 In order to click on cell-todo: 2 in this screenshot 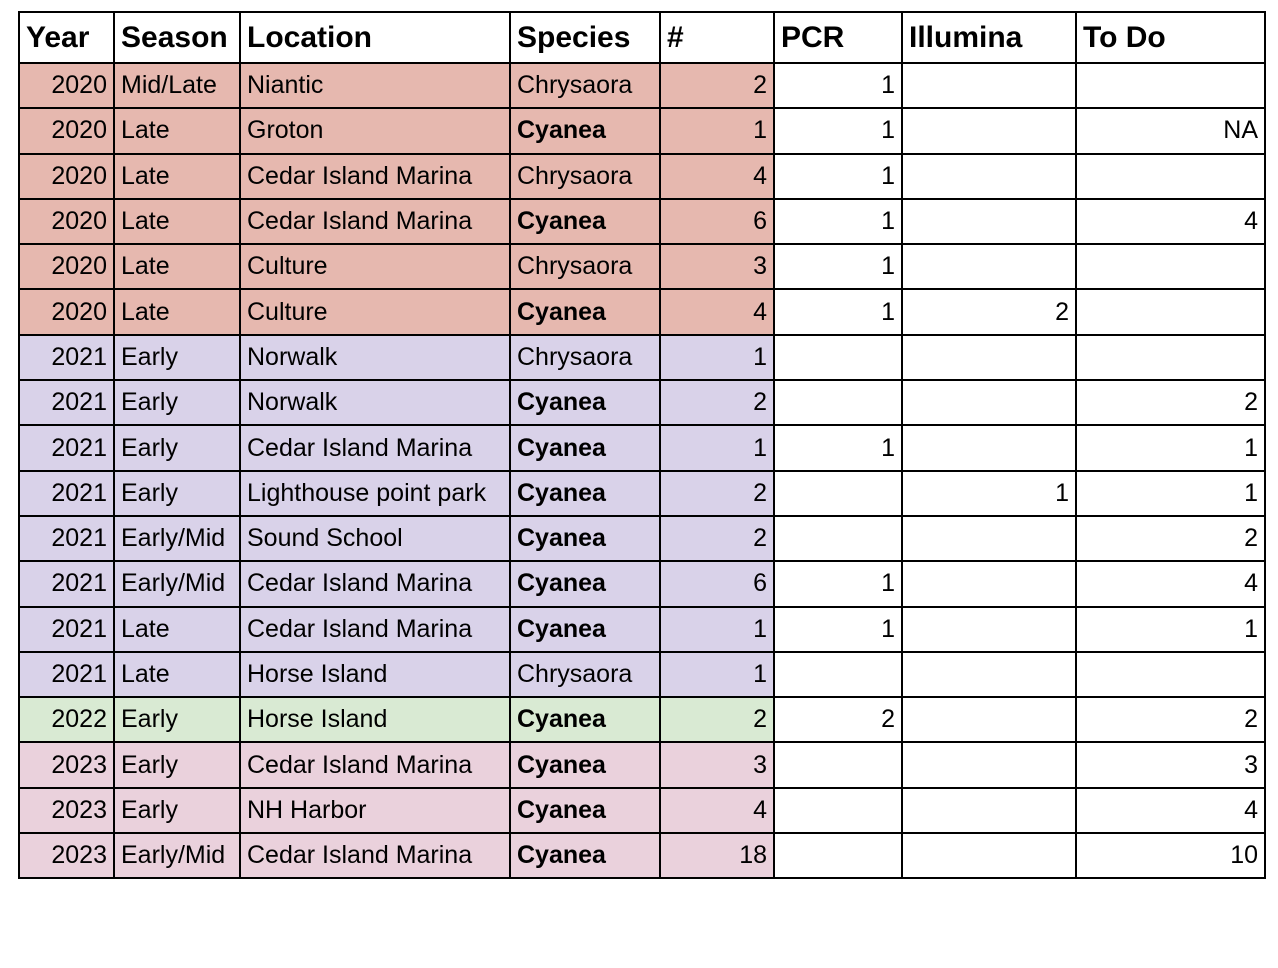, I will do `click(1170, 720)`.